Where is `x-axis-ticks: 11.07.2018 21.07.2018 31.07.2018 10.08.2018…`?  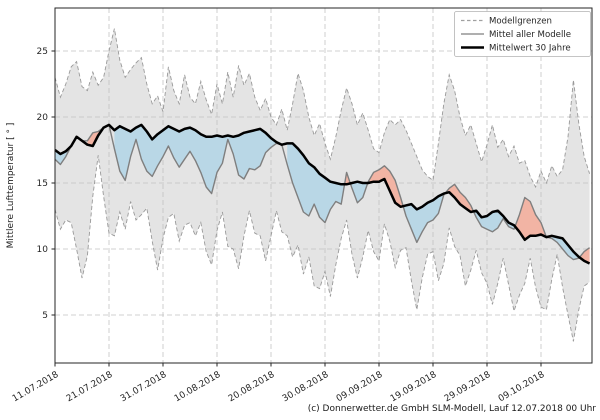 x-axis-ticks: 11.07.2018 21.07.2018 31.07.2018 10.08.2018… is located at coordinates (279, 383).